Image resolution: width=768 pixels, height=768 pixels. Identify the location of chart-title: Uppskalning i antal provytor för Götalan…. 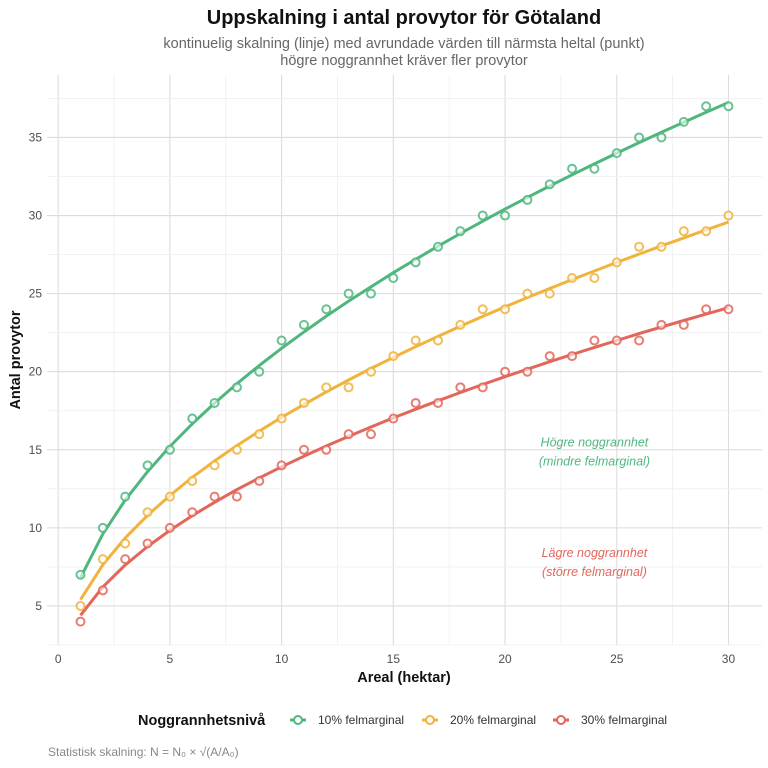
(404, 18).